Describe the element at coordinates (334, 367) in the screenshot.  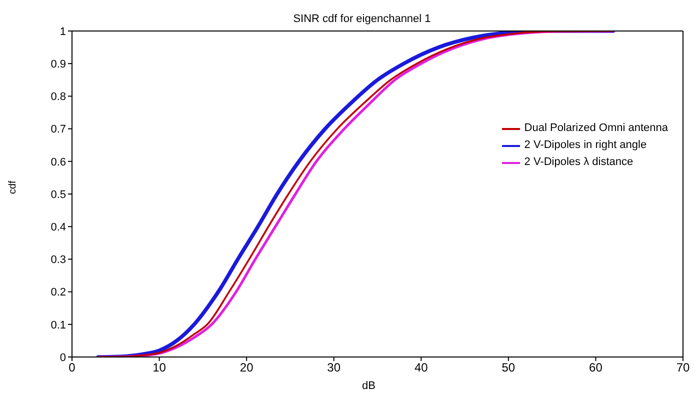
I see `x-tick-label: 30` at that location.